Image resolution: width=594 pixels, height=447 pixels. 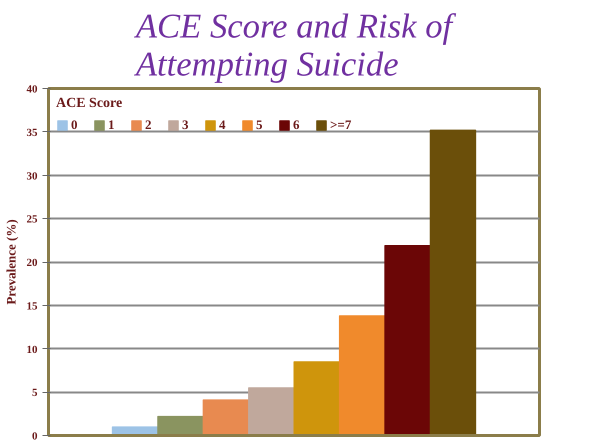 What do you see at coordinates (186, 125) in the screenshot?
I see `legend-label: 3` at bounding box center [186, 125].